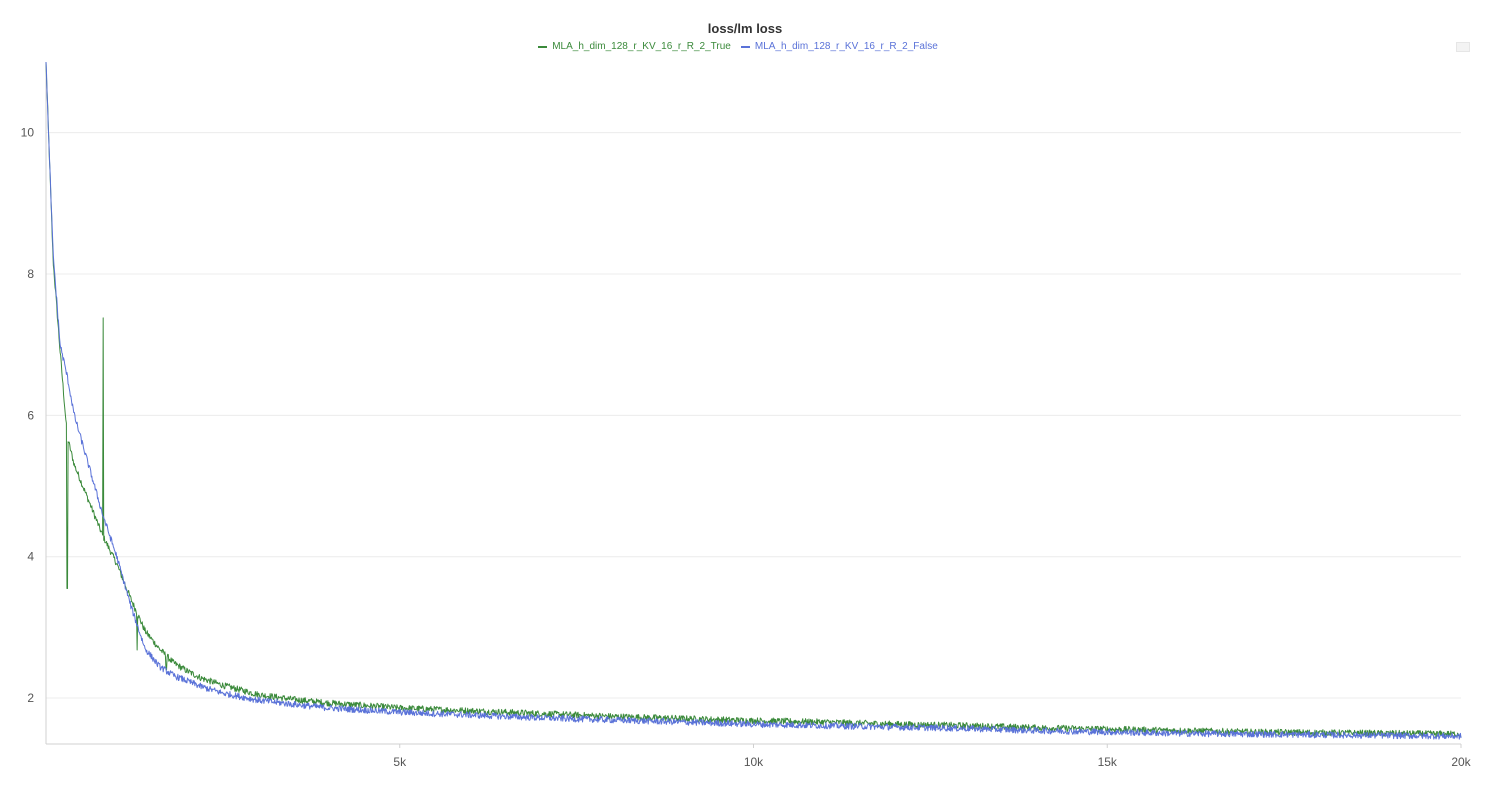 The image size is (1501, 786). I want to click on y-tick-label: 4, so click(30, 557).